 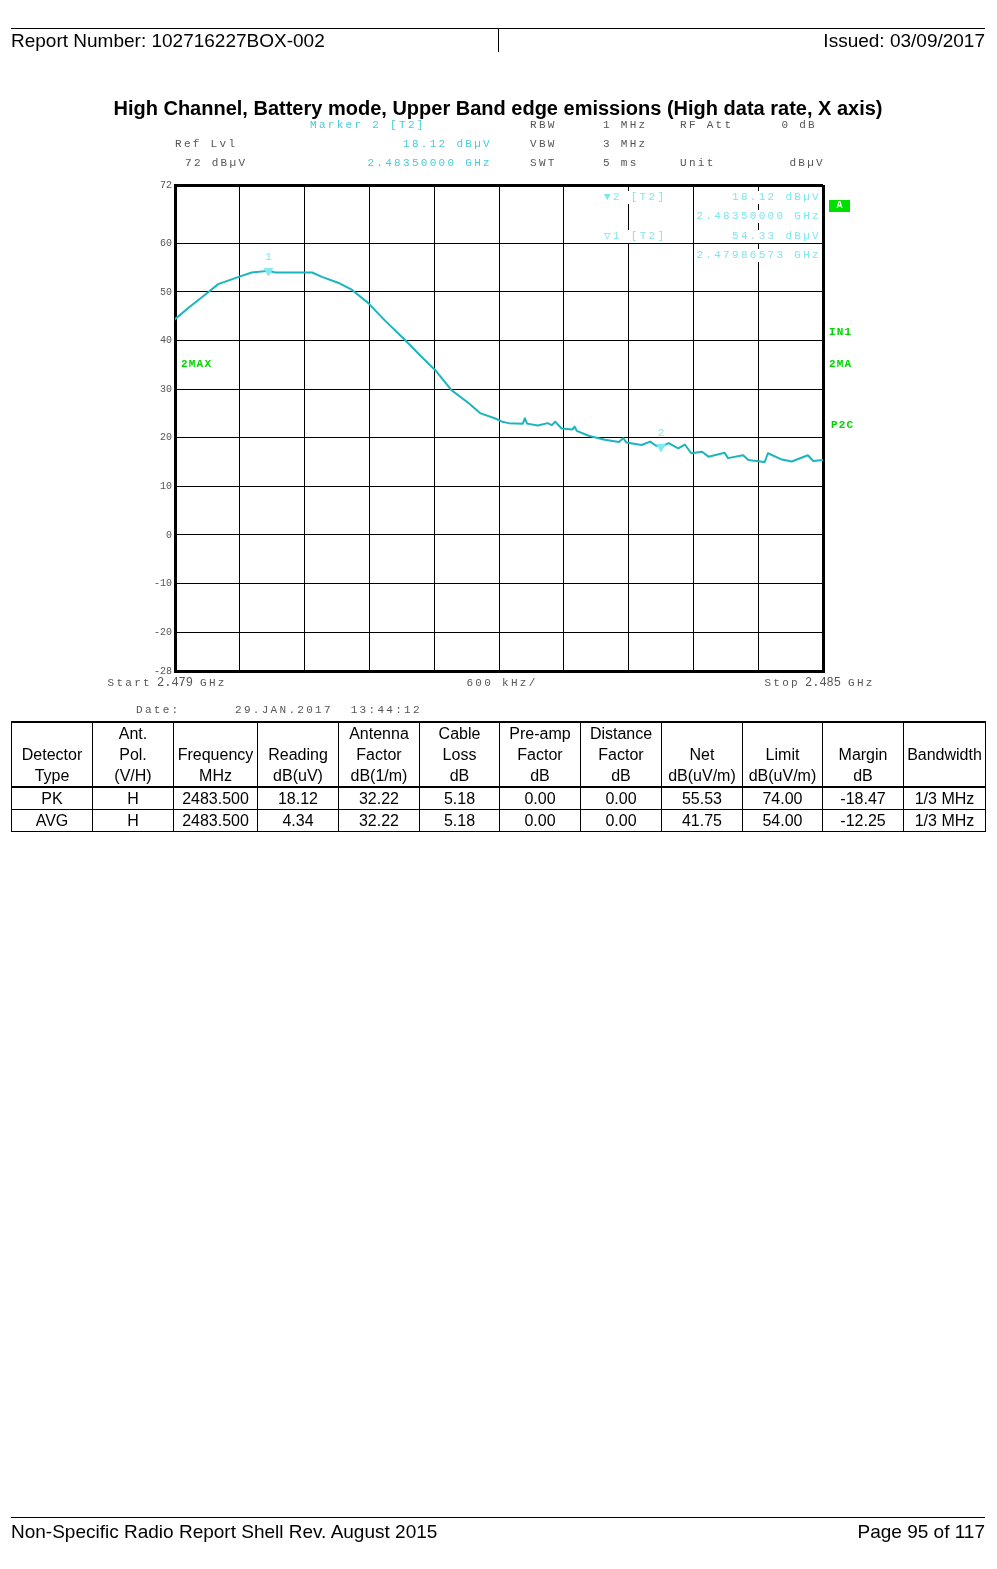 I want to click on category-label: Pre-amp Factor dB, so click(x=540, y=754).